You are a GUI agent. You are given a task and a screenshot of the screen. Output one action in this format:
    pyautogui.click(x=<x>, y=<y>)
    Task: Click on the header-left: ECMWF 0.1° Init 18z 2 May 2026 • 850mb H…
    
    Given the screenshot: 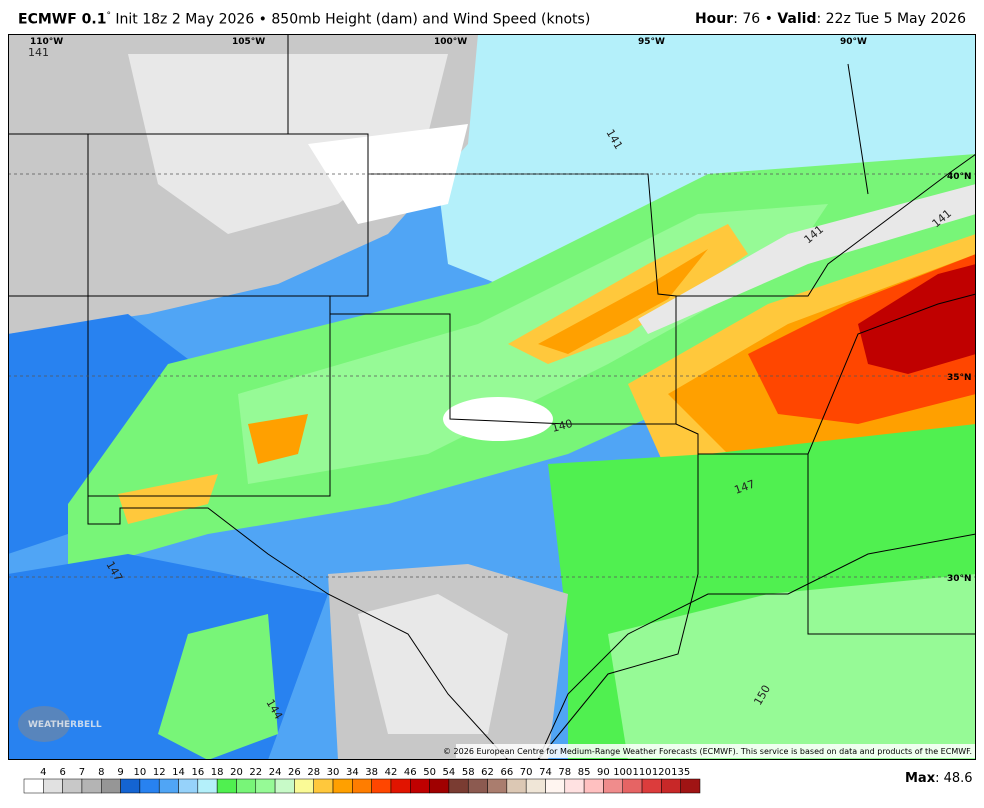 What is the action you would take?
    pyautogui.click(x=304, y=19)
    